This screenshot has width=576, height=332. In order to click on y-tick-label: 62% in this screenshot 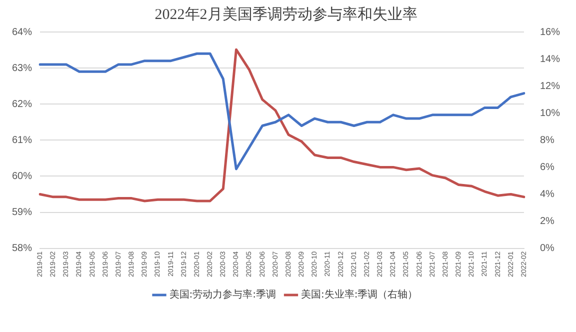, I will do `click(22, 104)`.